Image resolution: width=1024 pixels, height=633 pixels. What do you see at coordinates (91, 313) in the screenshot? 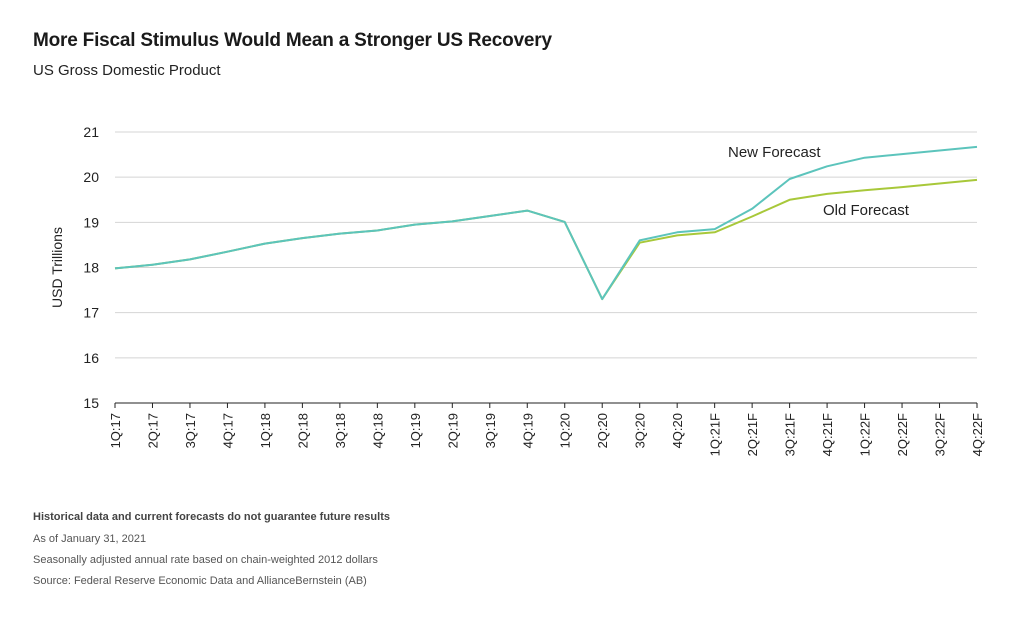
I see `y-tick-label: 17` at bounding box center [91, 313].